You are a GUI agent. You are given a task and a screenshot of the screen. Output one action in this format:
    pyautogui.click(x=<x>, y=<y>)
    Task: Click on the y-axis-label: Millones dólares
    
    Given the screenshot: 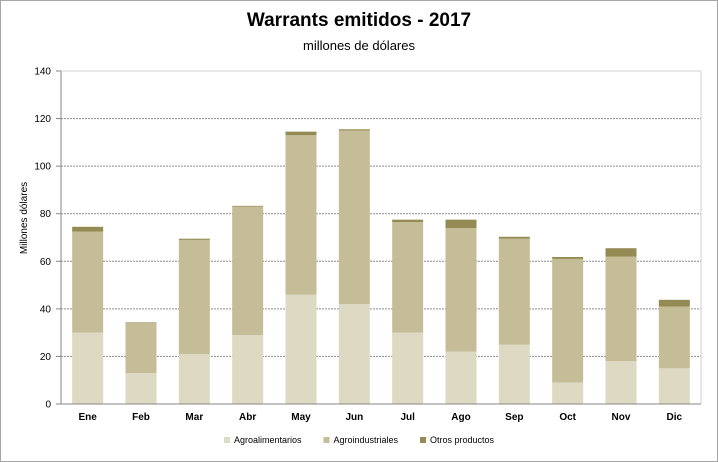 What is the action you would take?
    pyautogui.click(x=24, y=218)
    